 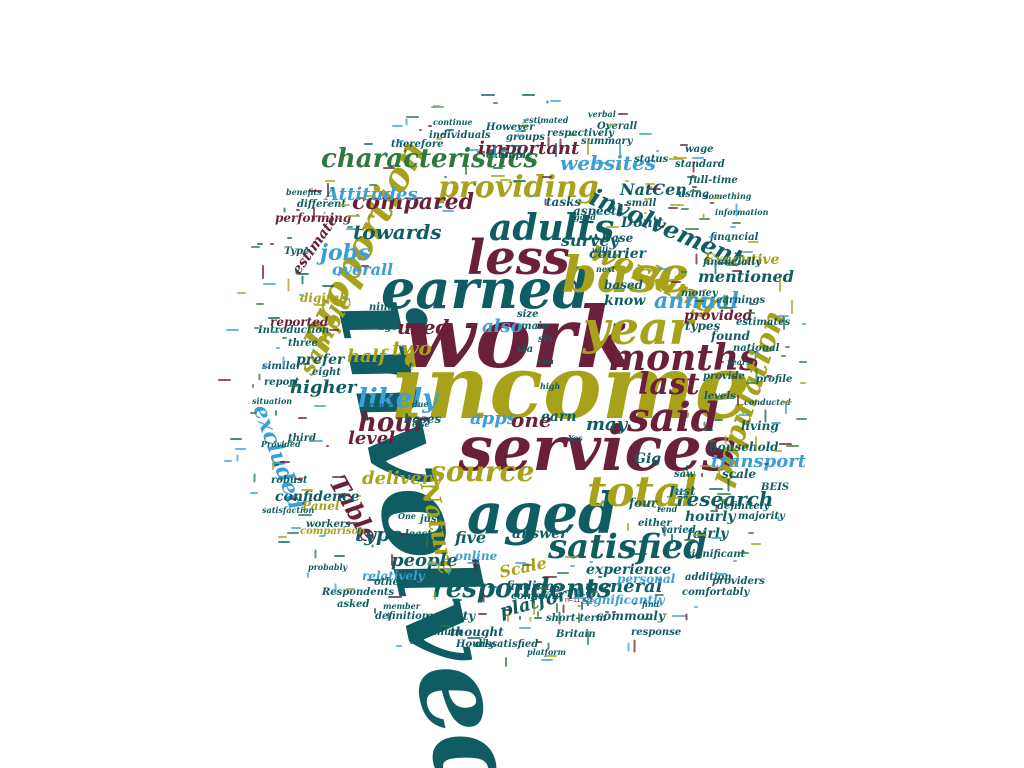 I want to click on word-six: six, so click(x=546, y=339).